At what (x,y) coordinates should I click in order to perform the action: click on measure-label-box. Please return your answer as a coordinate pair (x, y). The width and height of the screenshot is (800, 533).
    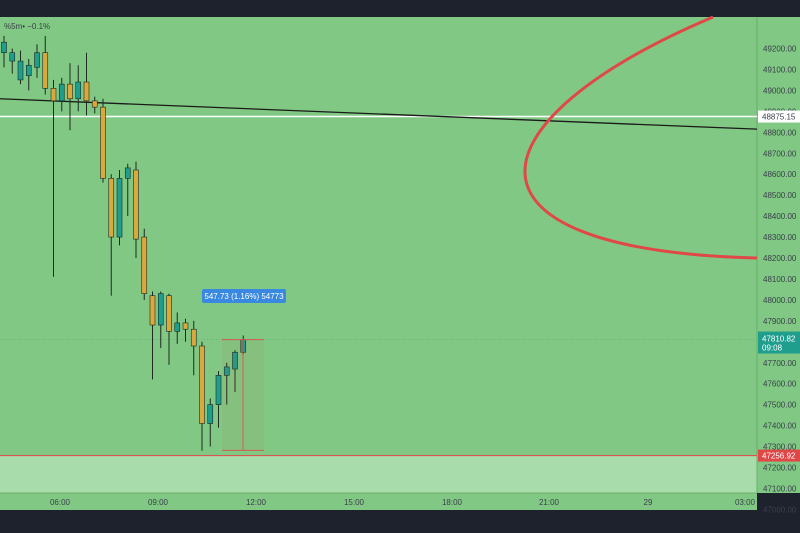
    Looking at the image, I should click on (244, 296).